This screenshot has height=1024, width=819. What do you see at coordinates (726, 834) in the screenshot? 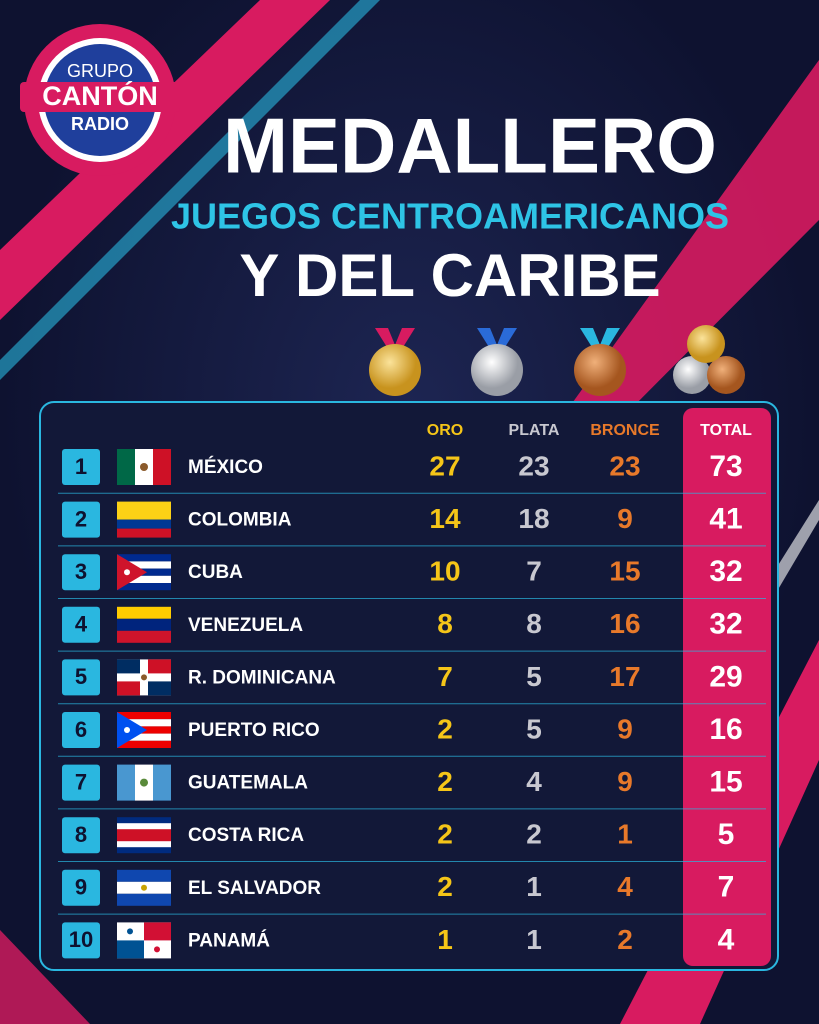
I see `medal-count: 5` at bounding box center [726, 834].